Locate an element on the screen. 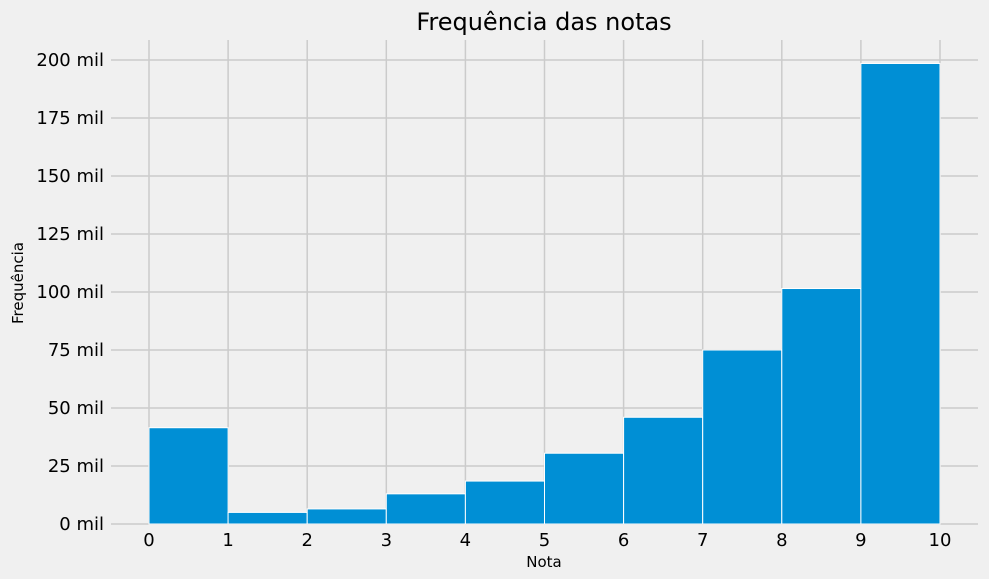 Image resolution: width=989 pixels, height=579 pixels. x-tick-label: 3 is located at coordinates (386, 540).